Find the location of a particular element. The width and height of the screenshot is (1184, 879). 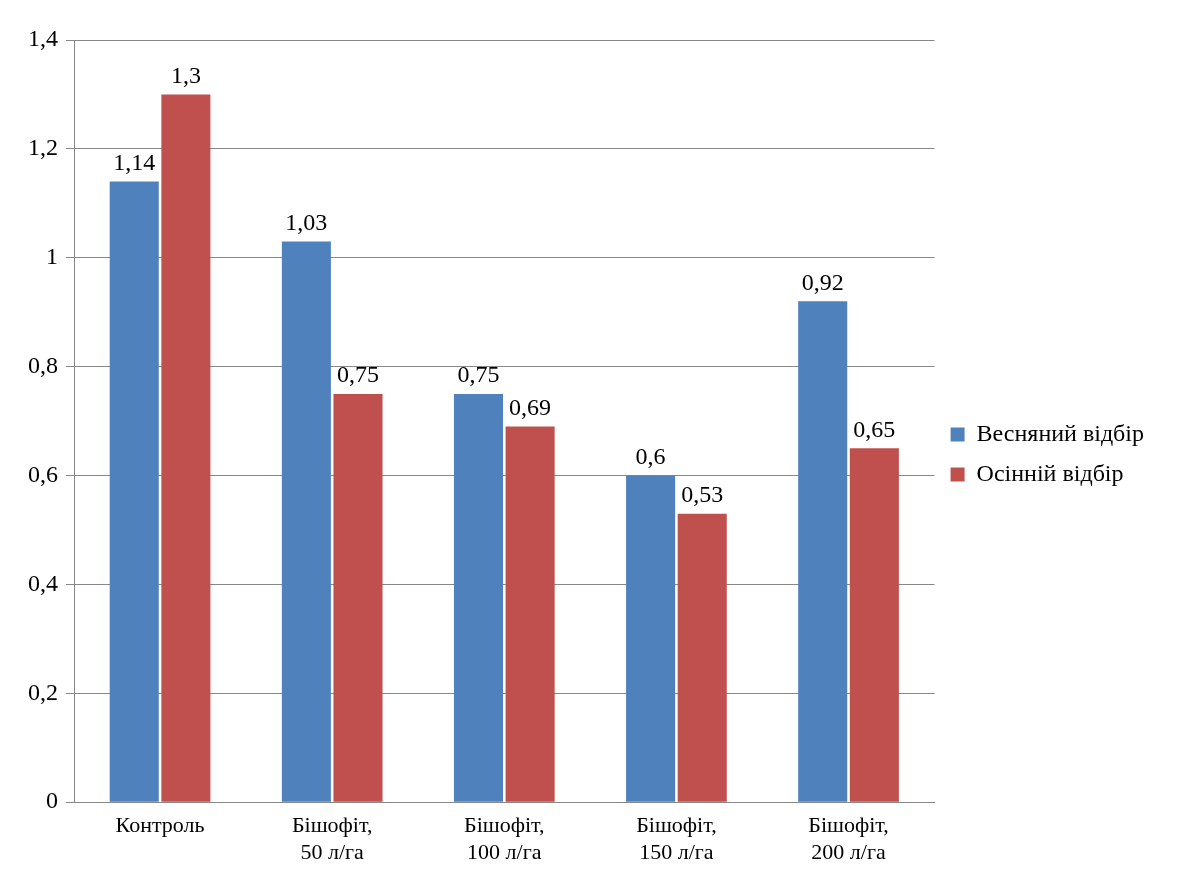

data-label: 0,65 is located at coordinates (874, 428).